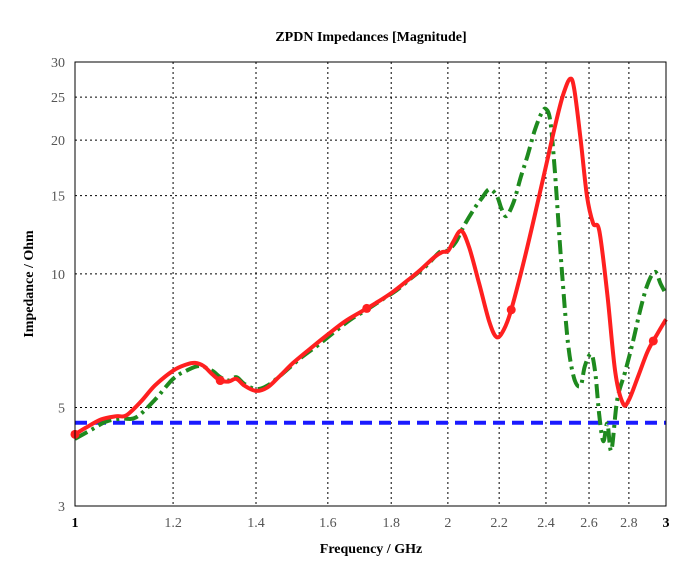  What do you see at coordinates (256, 523) in the screenshot?
I see `x-tick-label: 1.4` at bounding box center [256, 523].